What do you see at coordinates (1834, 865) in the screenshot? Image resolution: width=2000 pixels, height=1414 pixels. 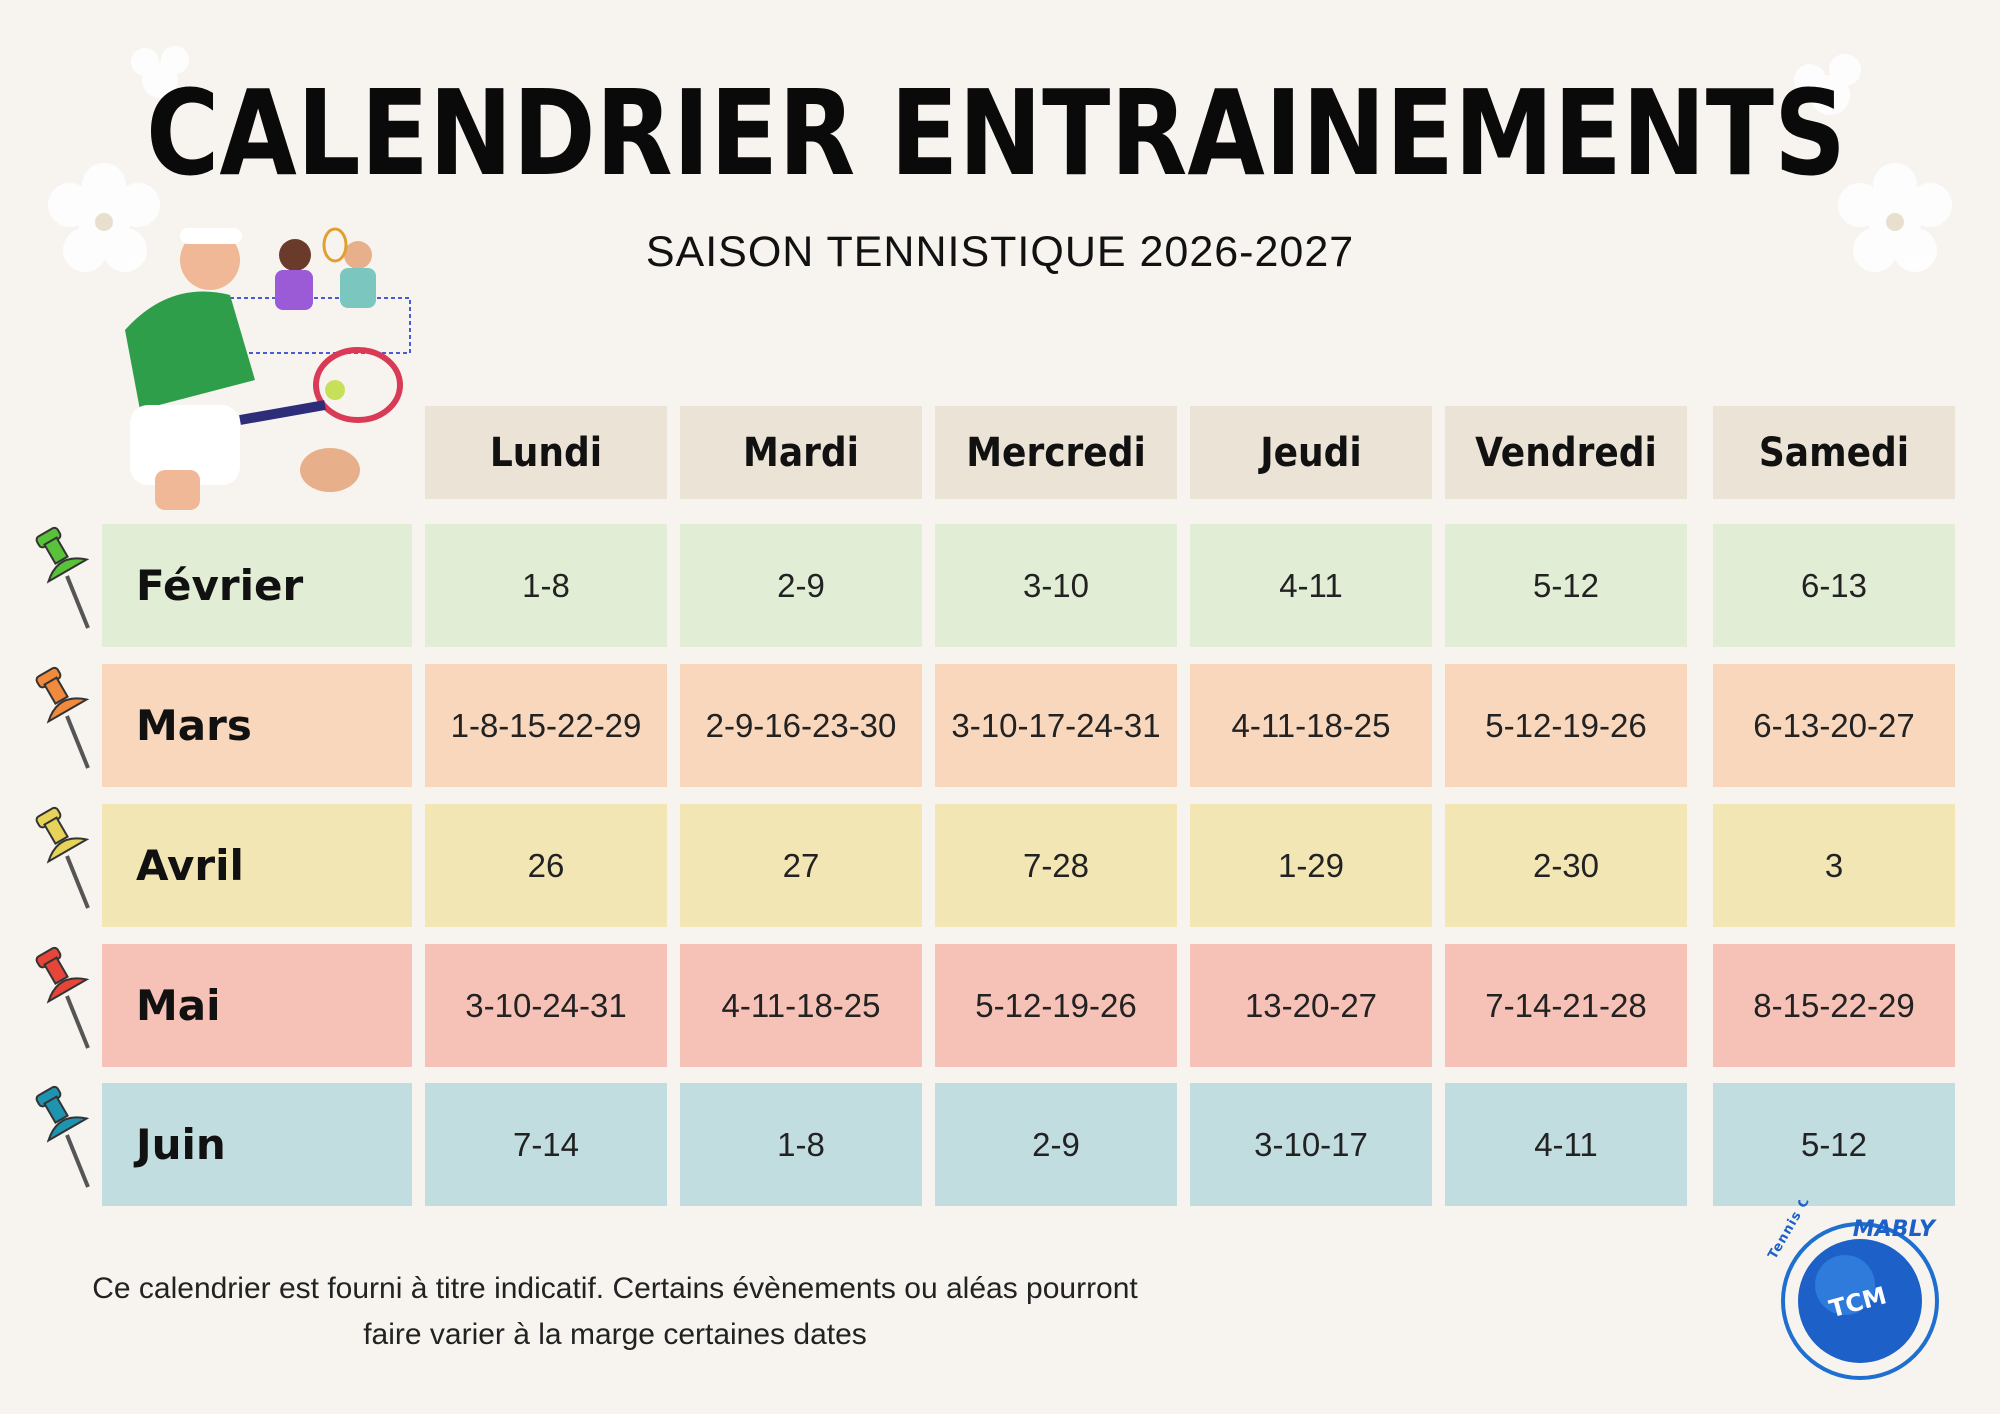 I see `date-cell: 3` at bounding box center [1834, 865].